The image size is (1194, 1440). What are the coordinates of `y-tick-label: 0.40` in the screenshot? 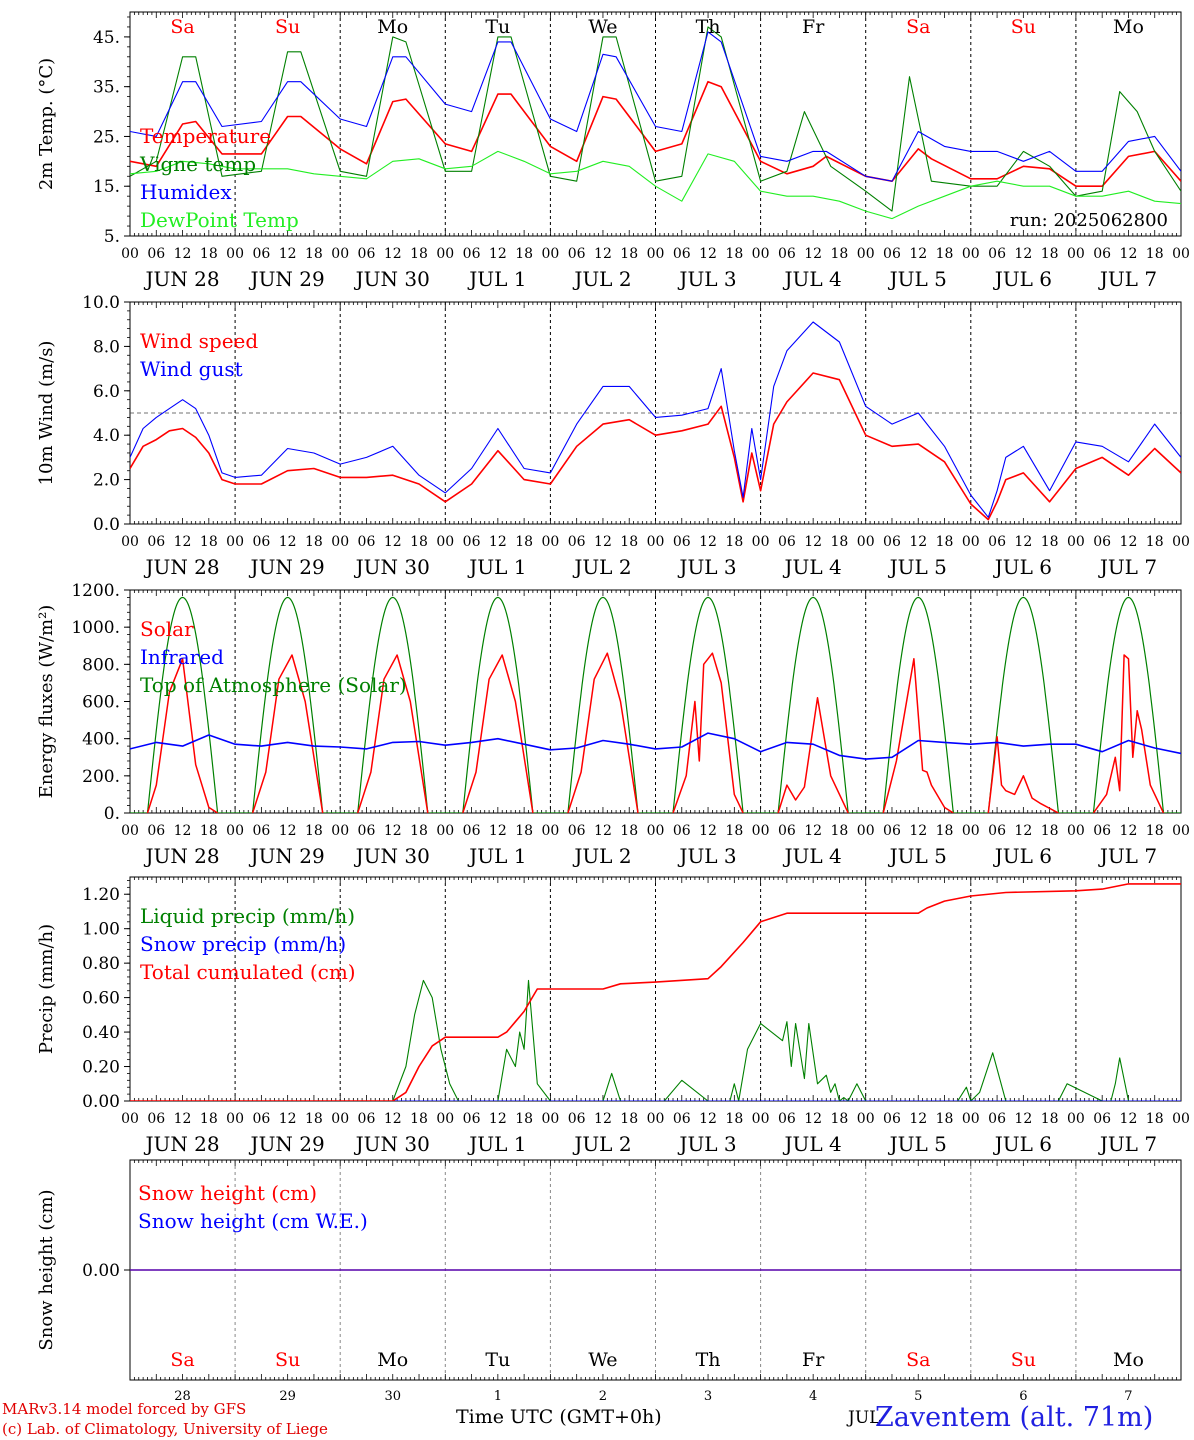 It's located at (101, 1033).